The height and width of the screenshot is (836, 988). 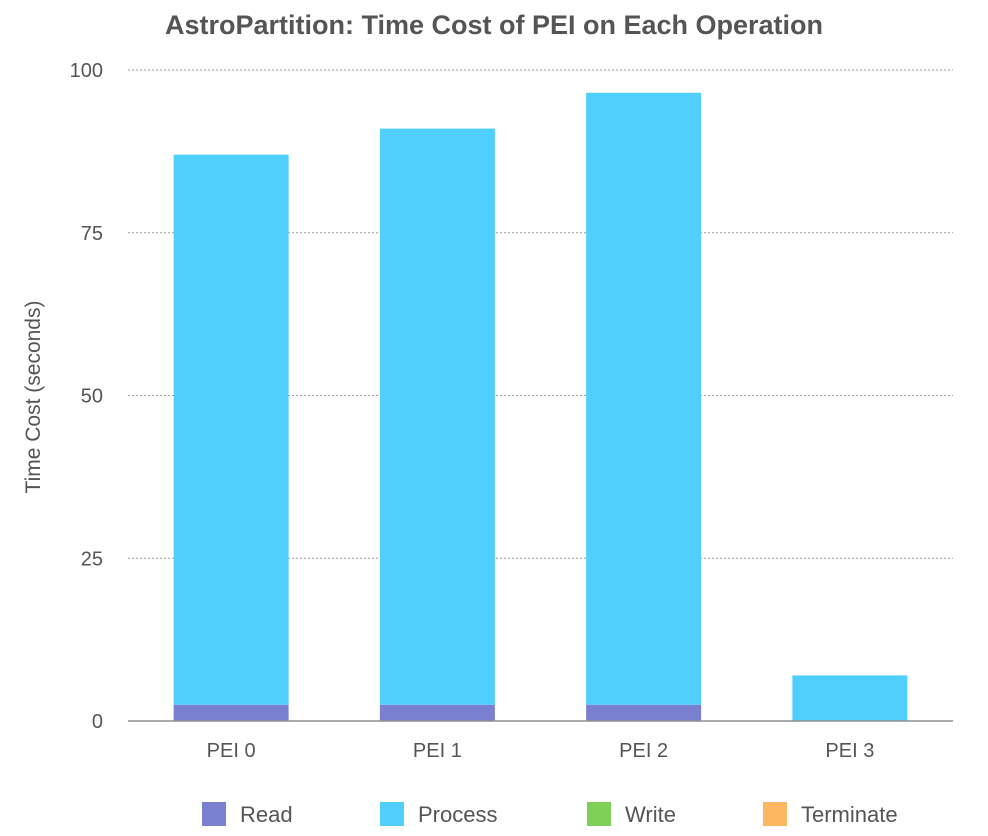 I want to click on x-tick-label: PEI 2, so click(x=643, y=751).